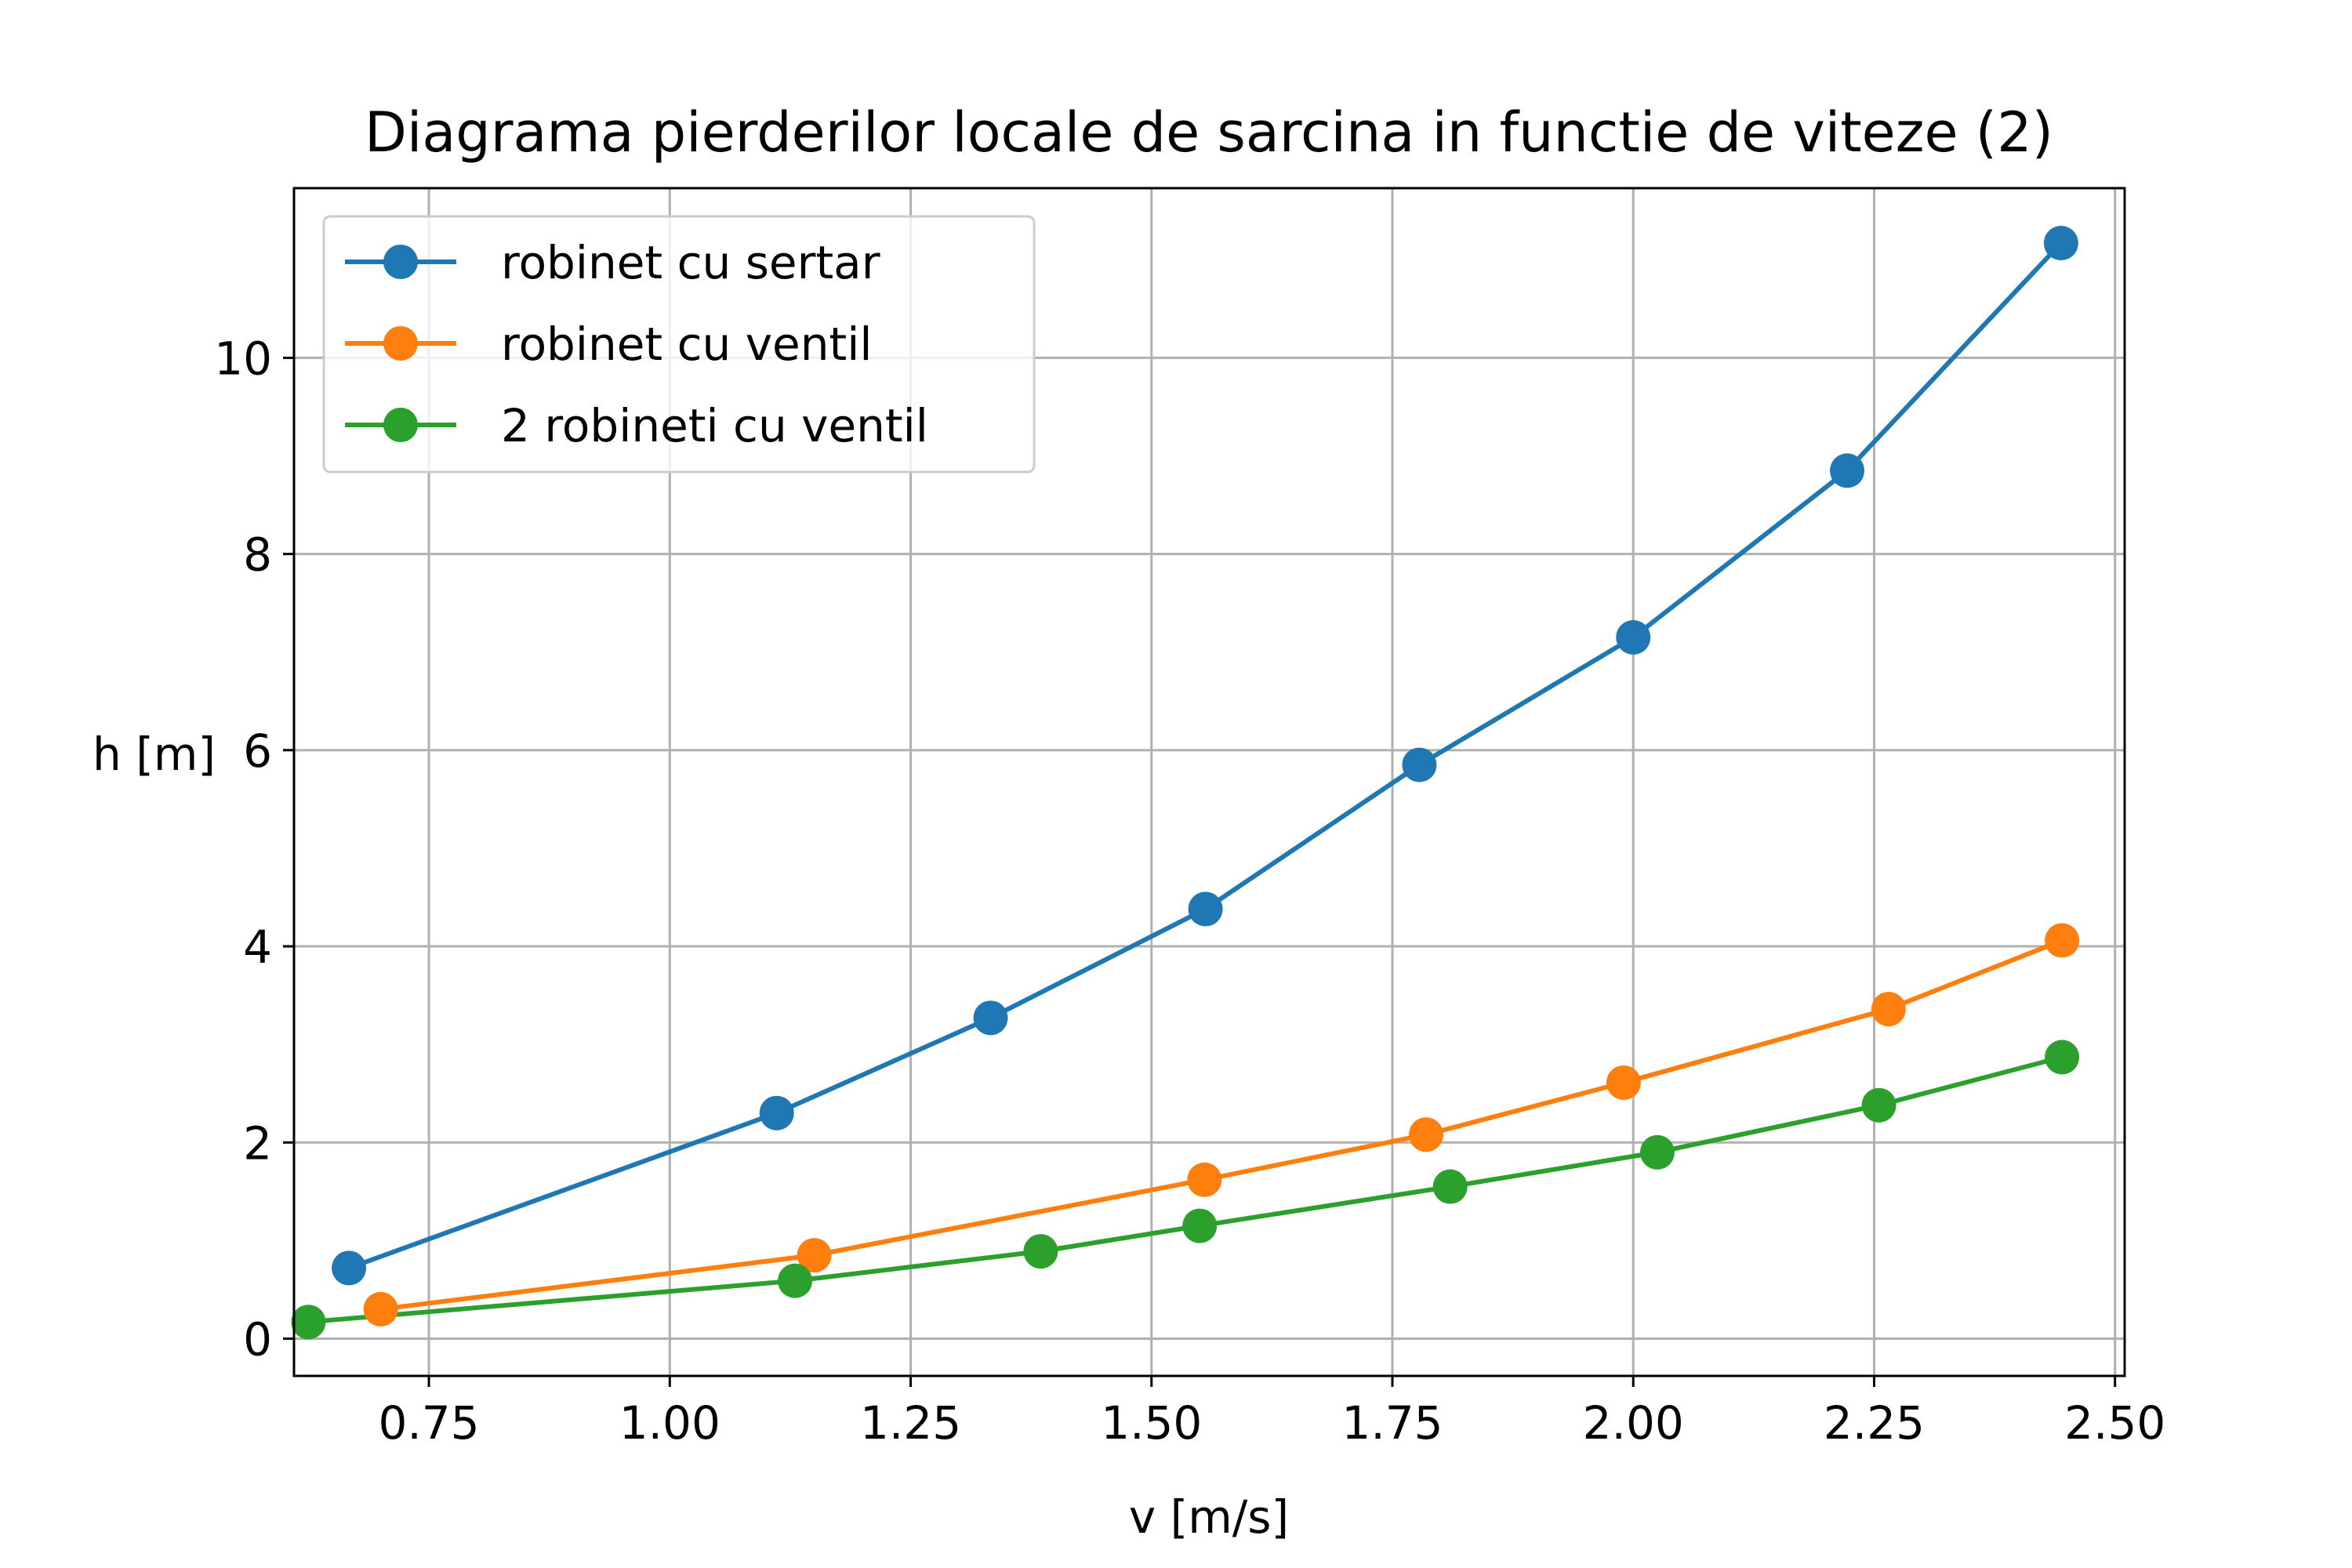  Describe the element at coordinates (686, 344) in the screenshot. I see `legend-label: robinet cu ventil` at that location.